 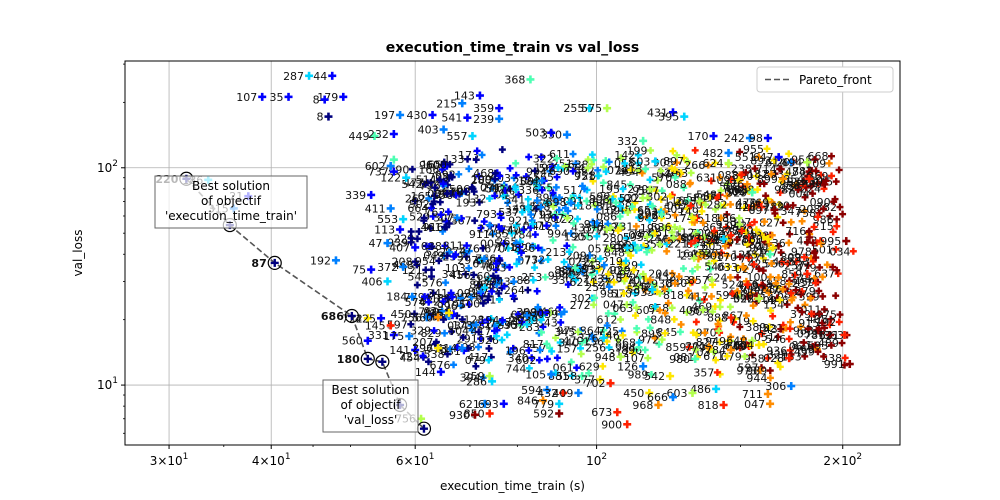 I want to click on data-point-label: 991, so click(x=834, y=364).